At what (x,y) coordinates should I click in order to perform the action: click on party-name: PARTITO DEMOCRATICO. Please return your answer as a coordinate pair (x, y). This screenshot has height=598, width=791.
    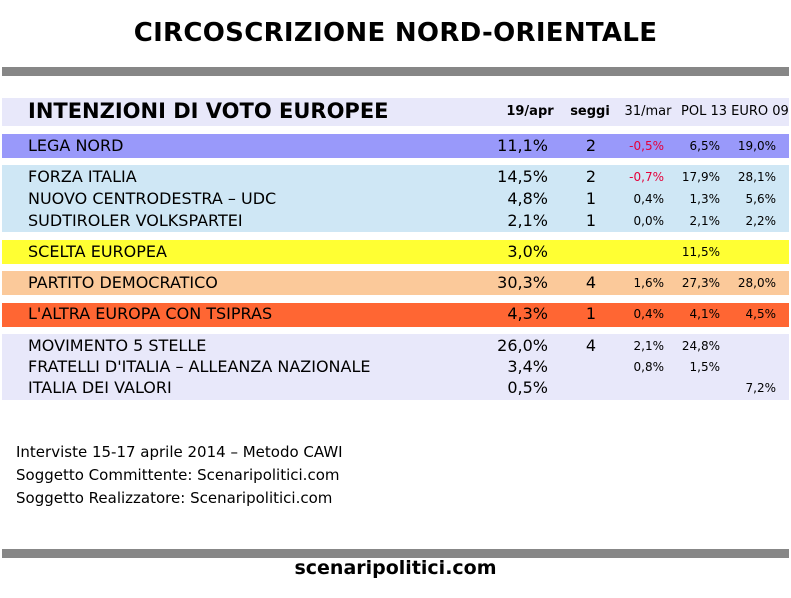
    Looking at the image, I should click on (123, 282).